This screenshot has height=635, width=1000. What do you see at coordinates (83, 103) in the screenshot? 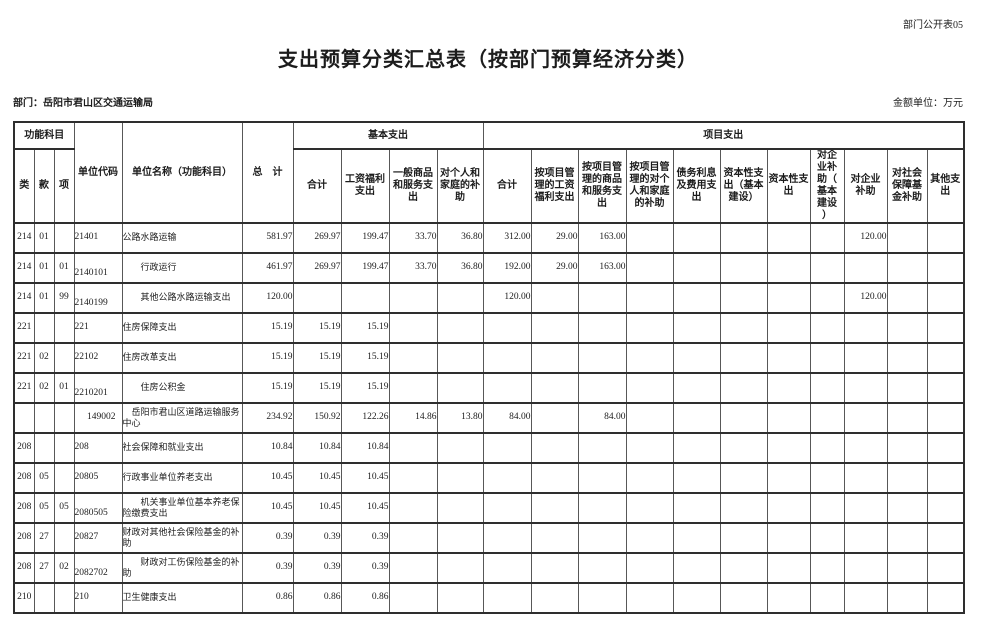
I see `department-label: 部门：岳阳市君山区交通运输局` at bounding box center [83, 103].